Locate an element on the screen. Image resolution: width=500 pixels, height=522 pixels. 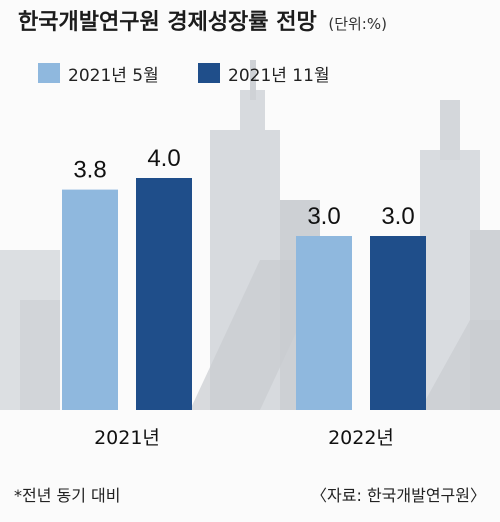
unit-label: (단위:%) is located at coordinates (357, 24).